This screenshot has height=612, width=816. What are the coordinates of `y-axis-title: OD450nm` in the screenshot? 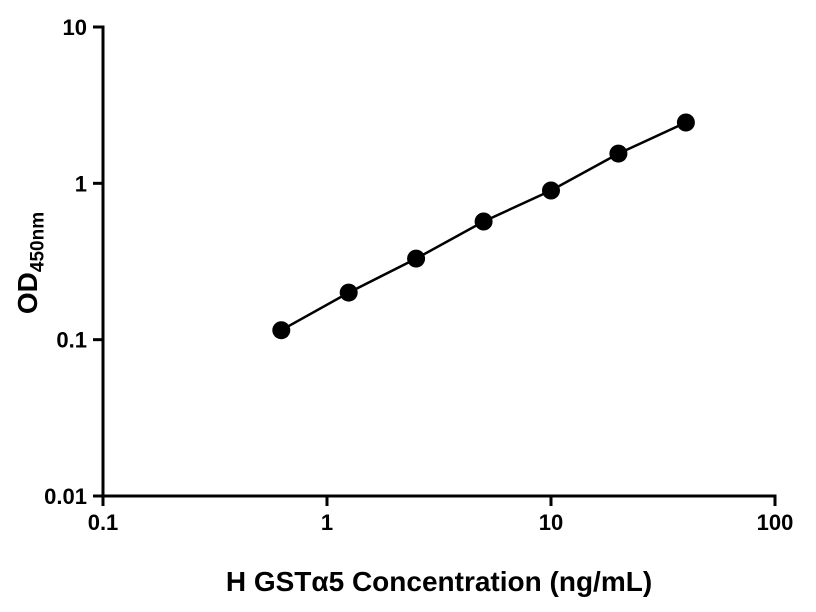 It's located at (30, 263).